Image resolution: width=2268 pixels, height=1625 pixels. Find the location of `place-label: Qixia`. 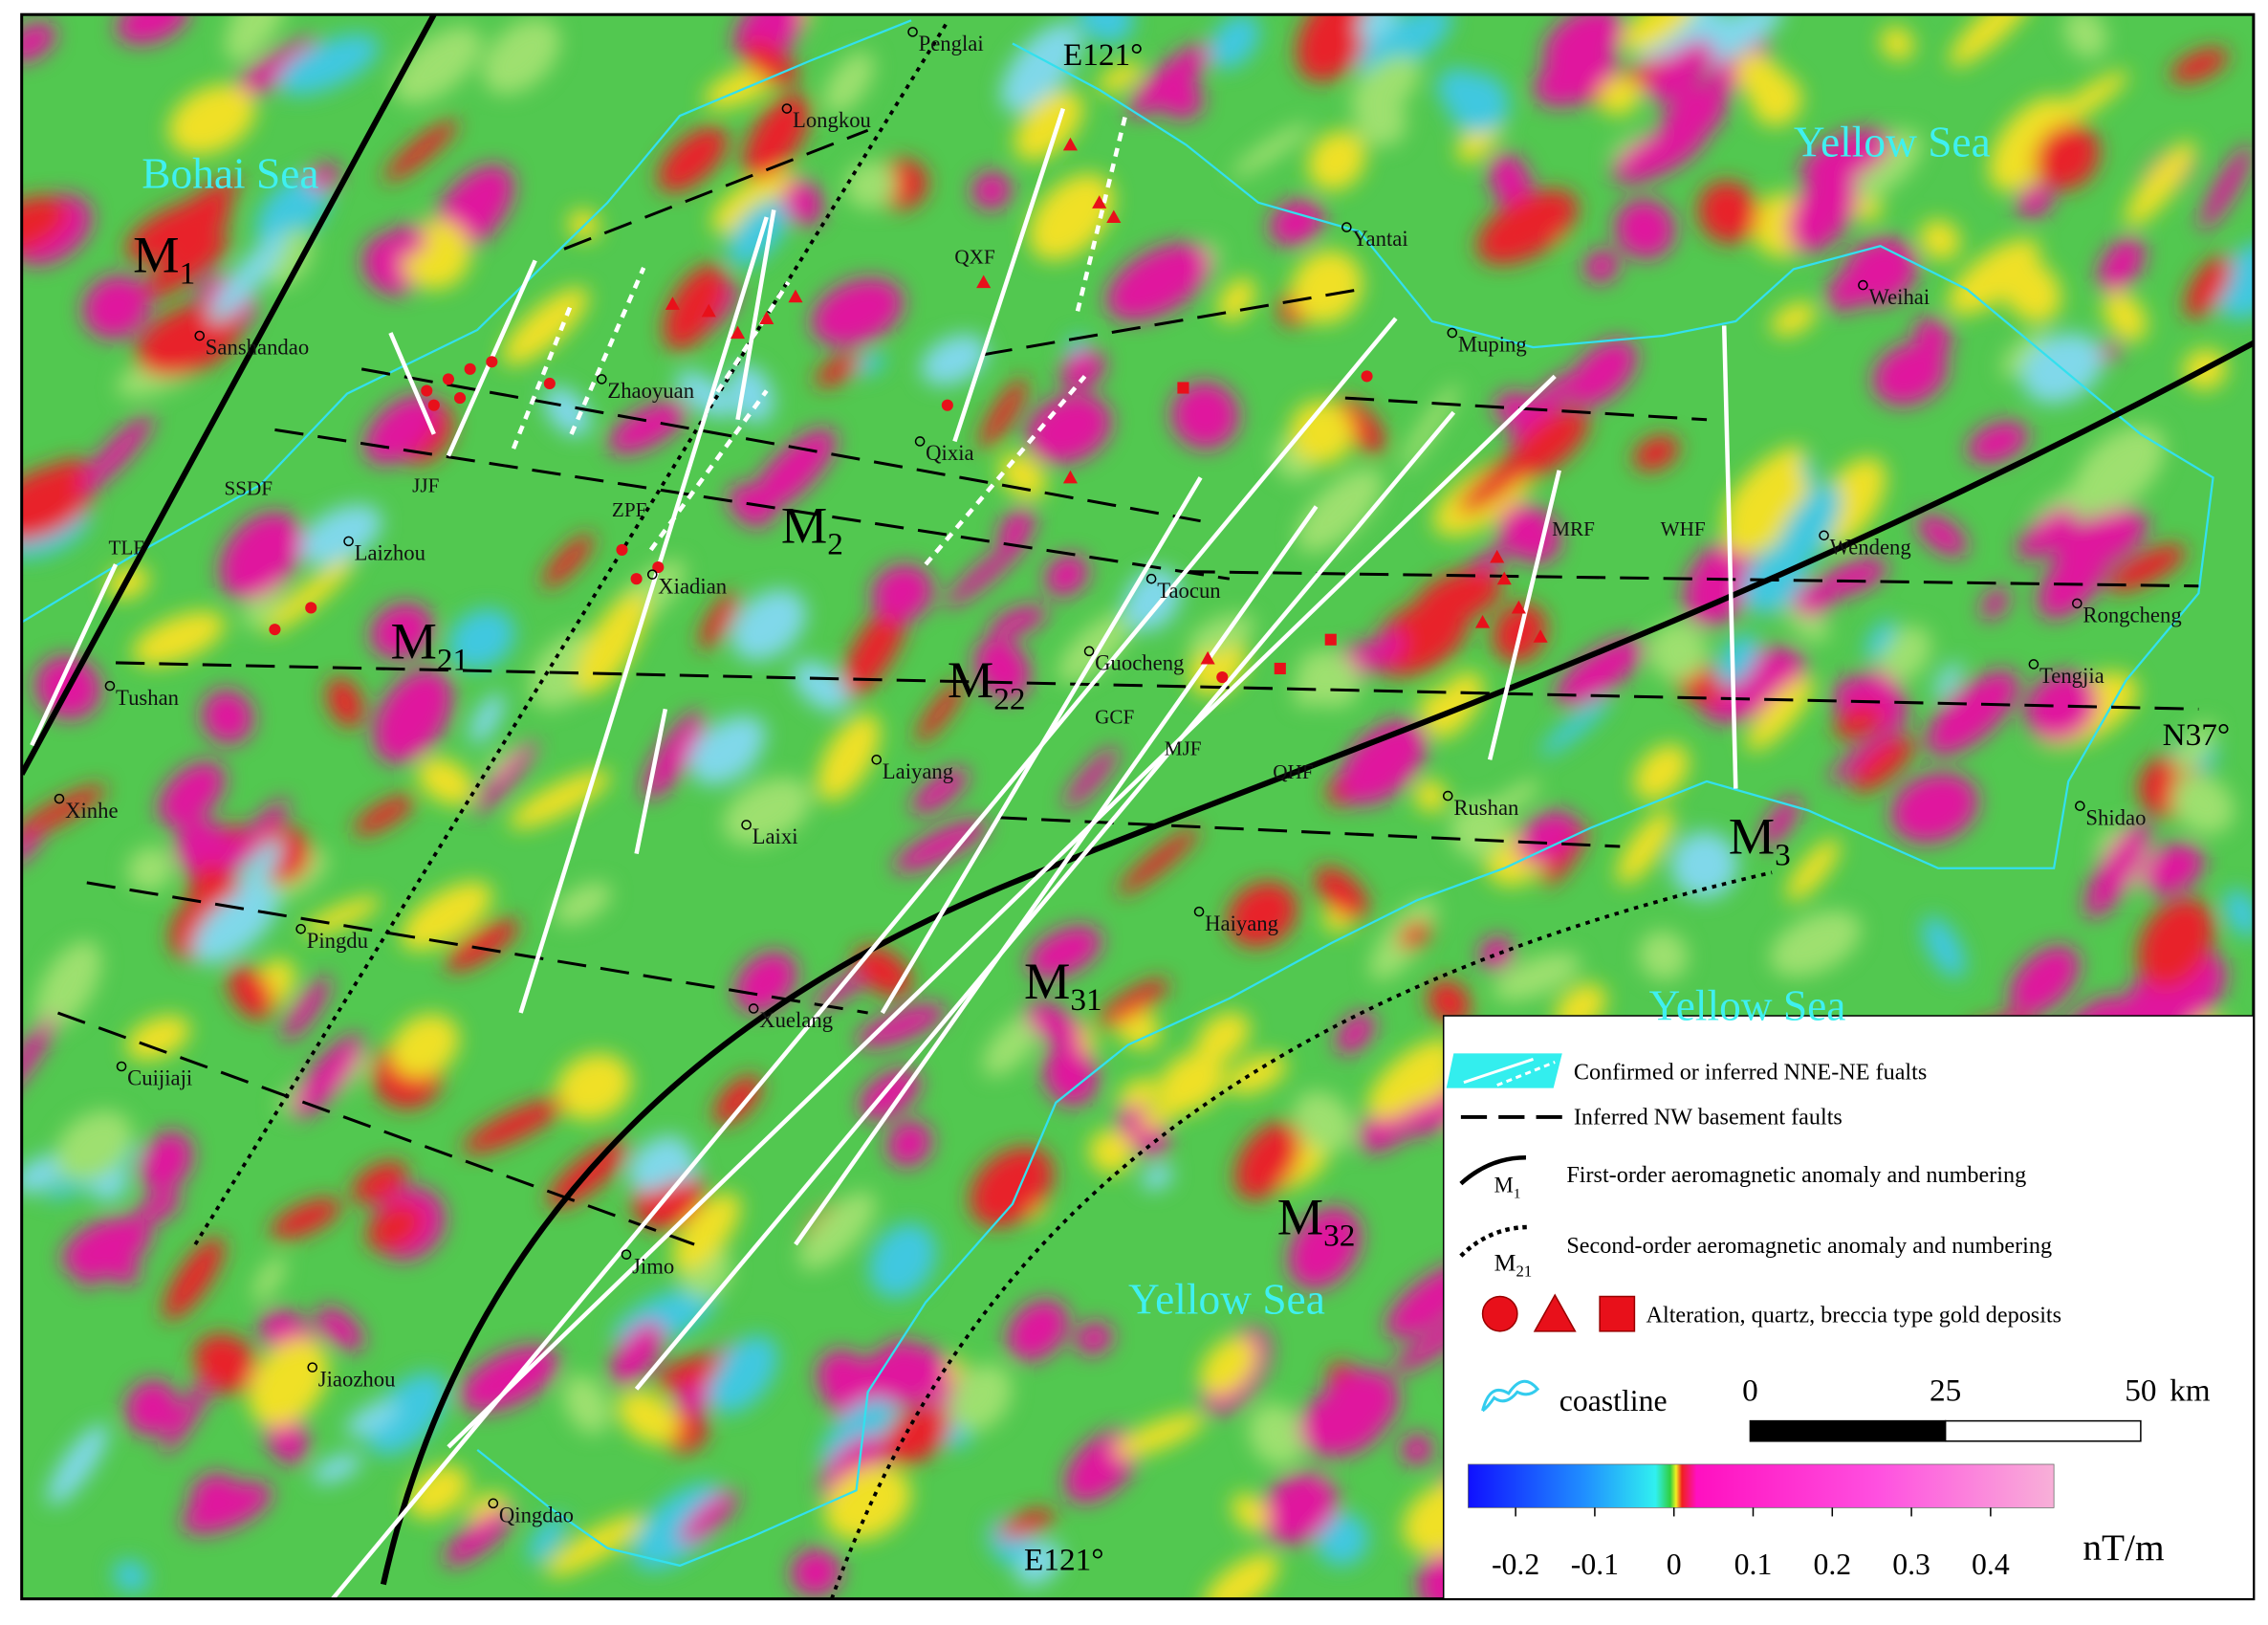

place-label: Qixia is located at coordinates (950, 453).